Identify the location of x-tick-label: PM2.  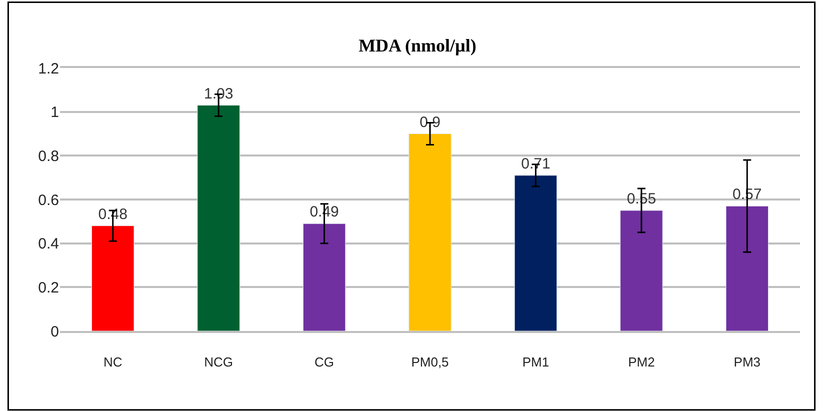
(641, 362).